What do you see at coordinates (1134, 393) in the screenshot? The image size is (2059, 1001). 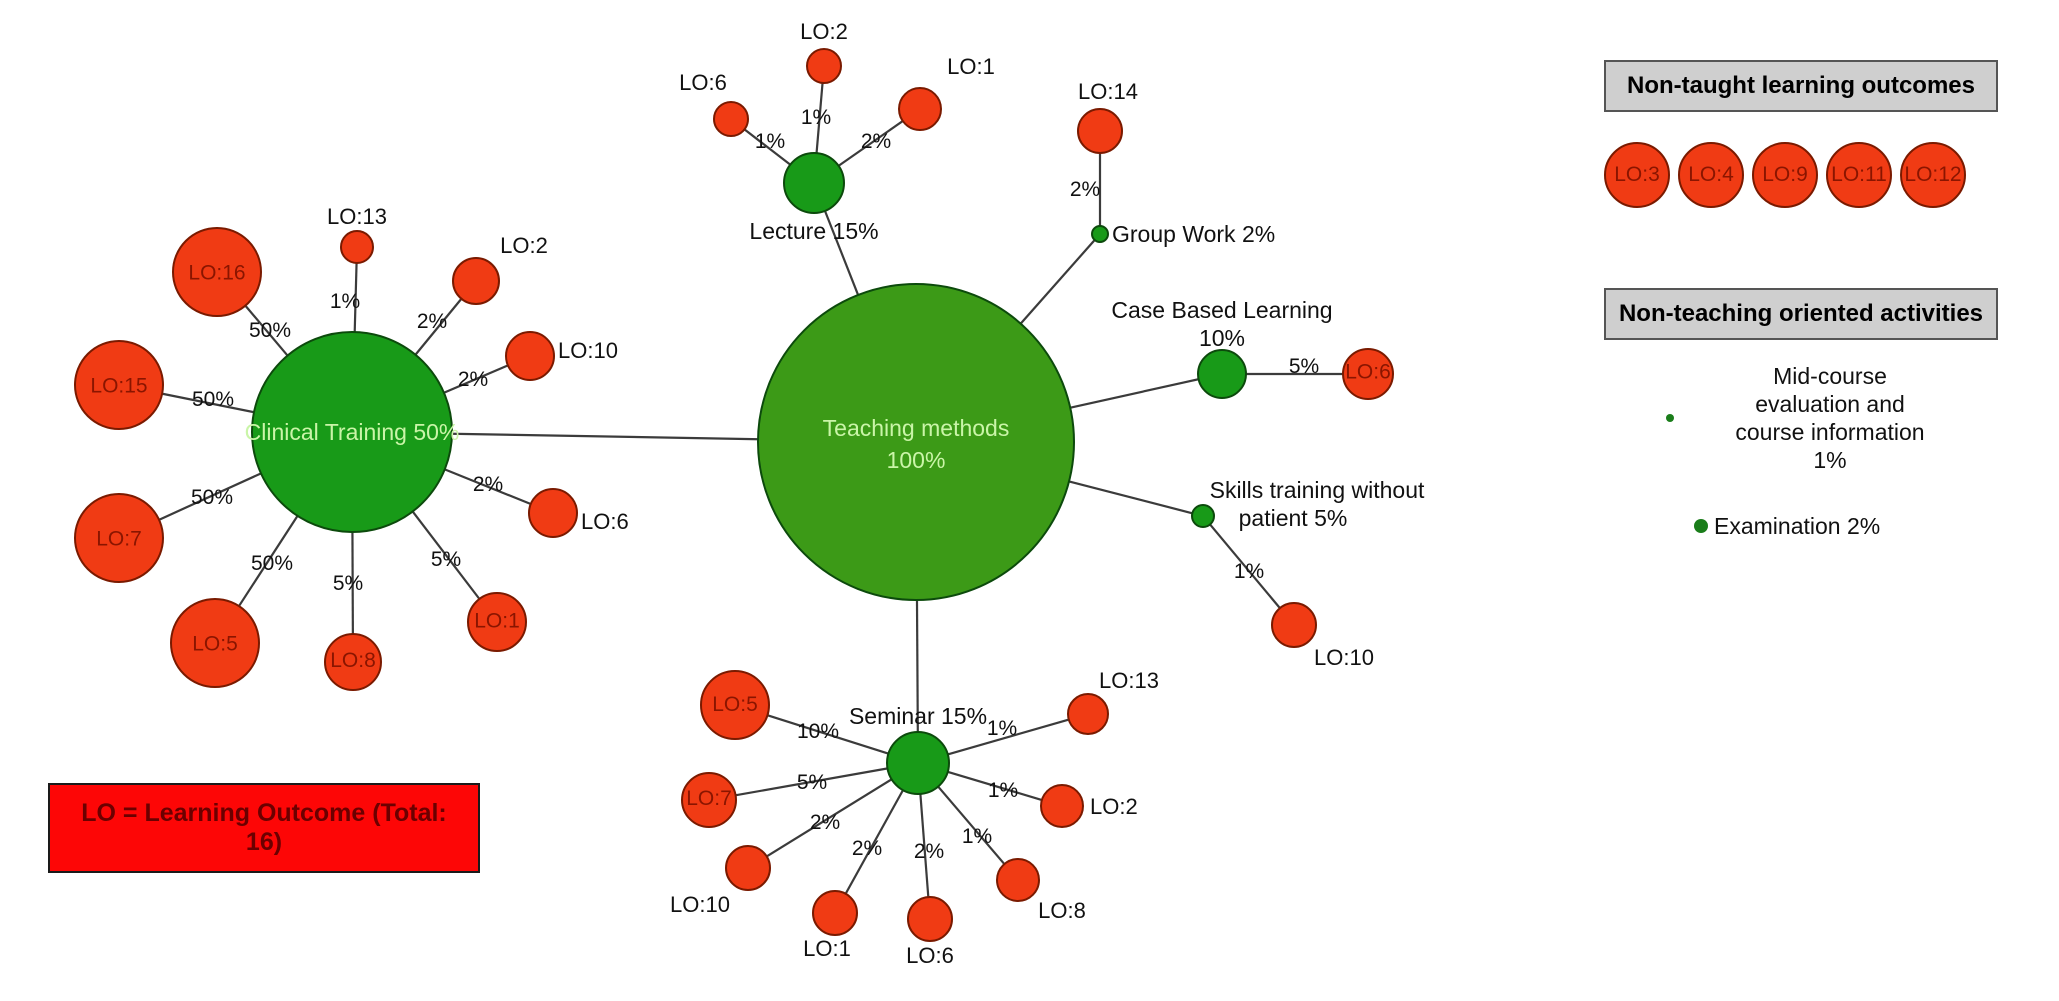 I see `edge-teaching-to-cbl` at bounding box center [1134, 393].